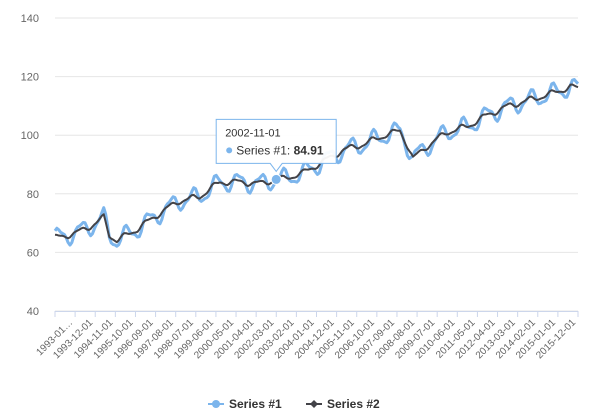  I want to click on tooltip: 2002-11-01 Series #1: 84.91, so click(276, 151).